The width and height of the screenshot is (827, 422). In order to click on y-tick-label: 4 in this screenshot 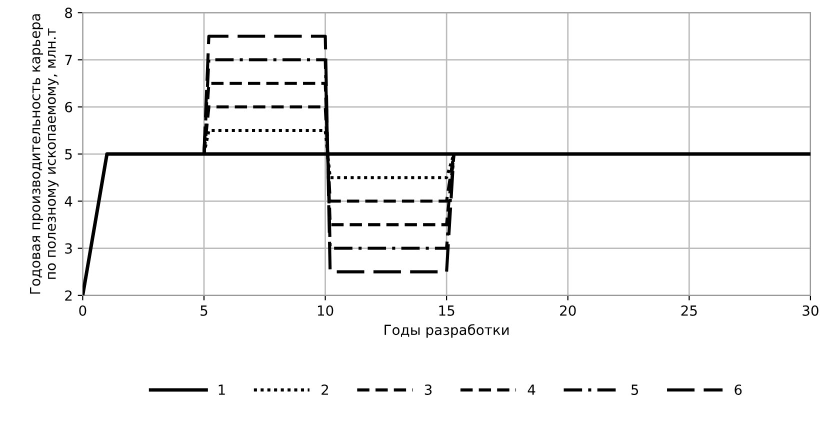, I will do `click(68, 201)`.